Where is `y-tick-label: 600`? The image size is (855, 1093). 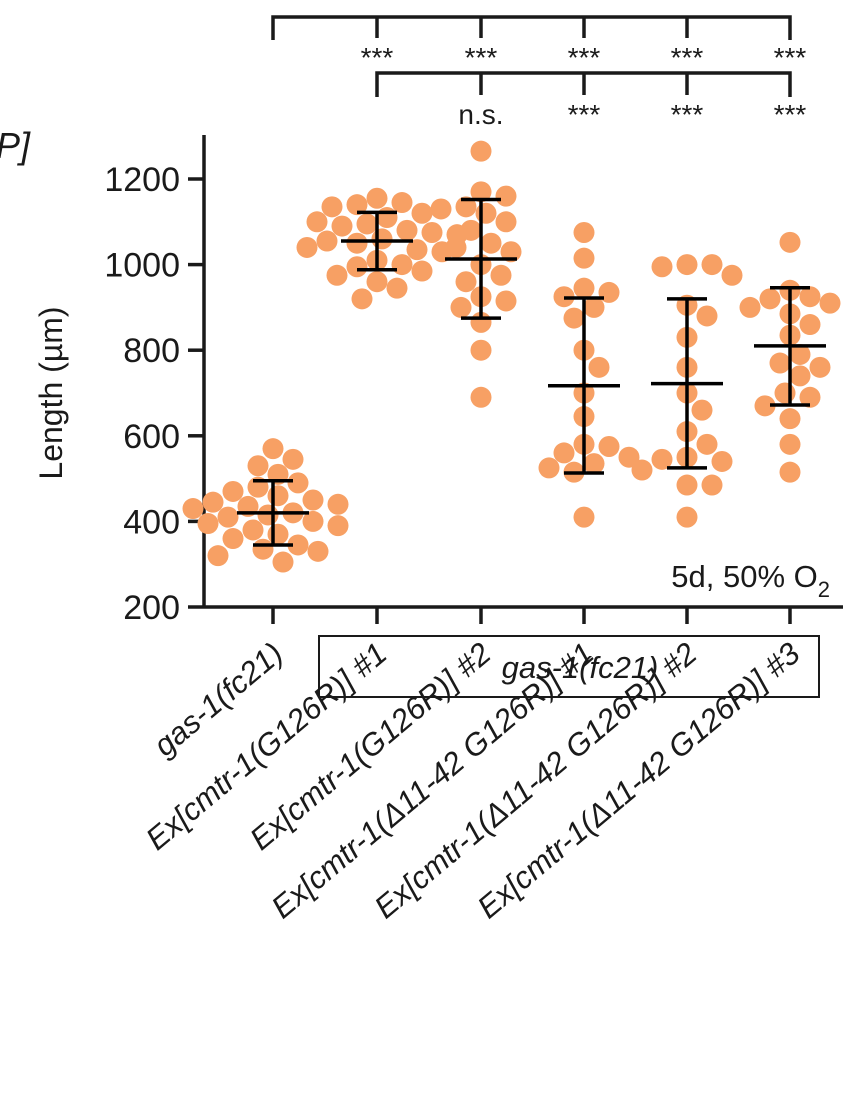 y-tick-label: 600 is located at coordinates (151, 437).